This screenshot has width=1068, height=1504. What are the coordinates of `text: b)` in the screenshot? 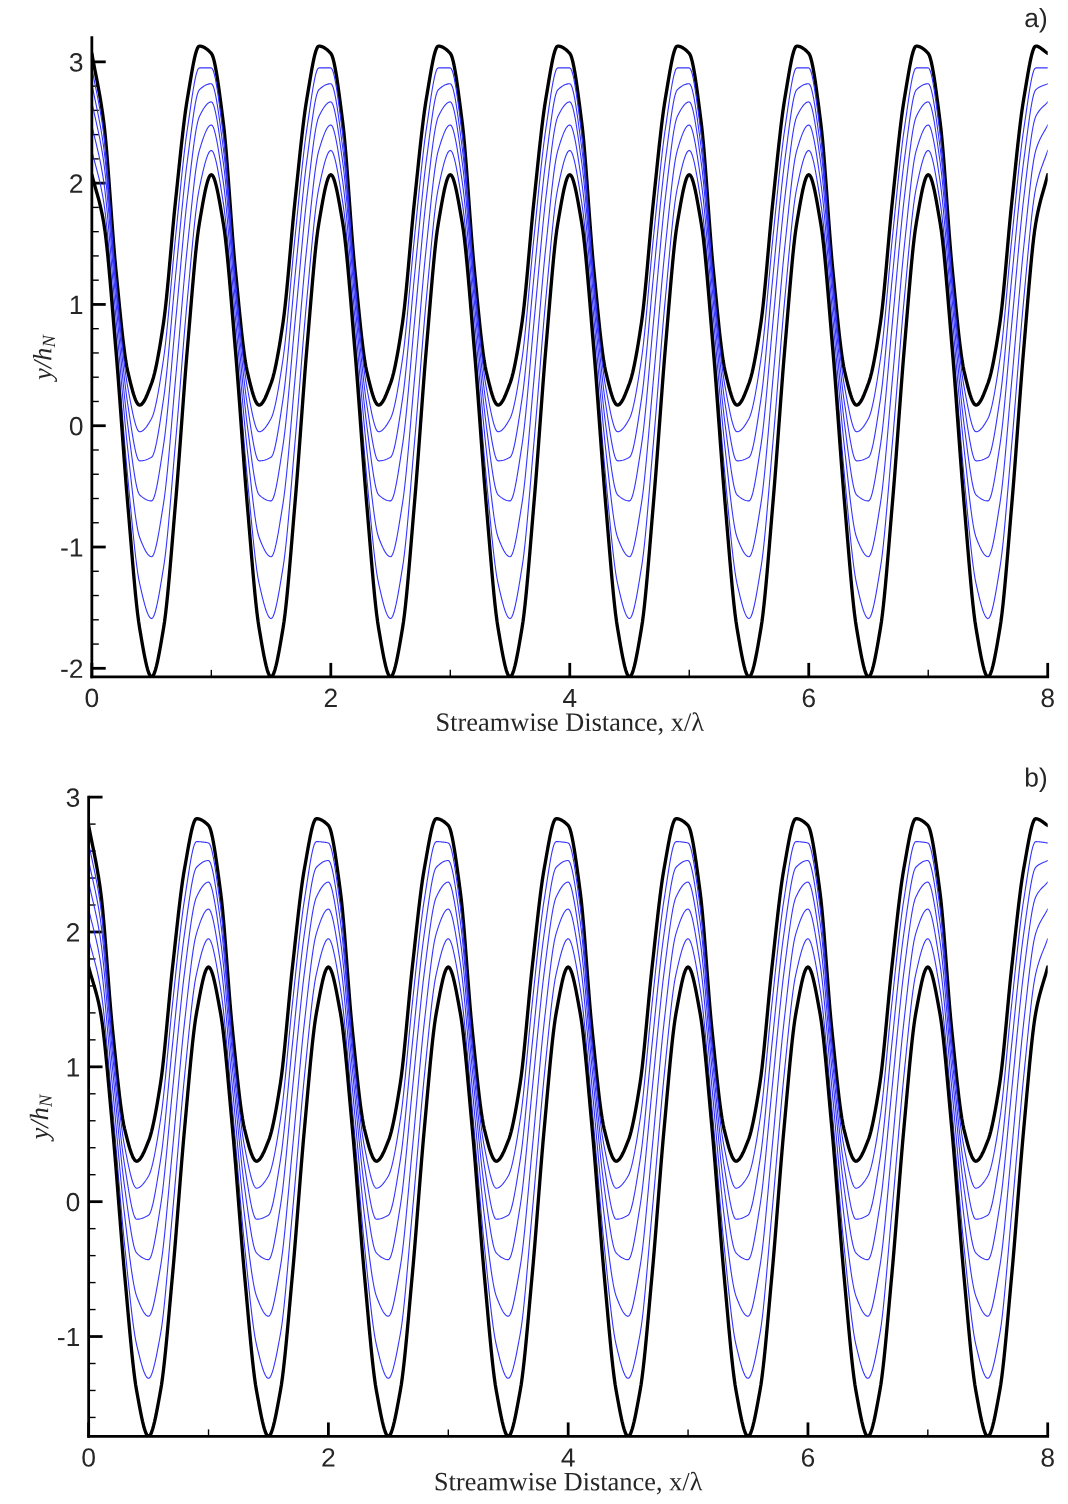 It's located at (1036, 779).